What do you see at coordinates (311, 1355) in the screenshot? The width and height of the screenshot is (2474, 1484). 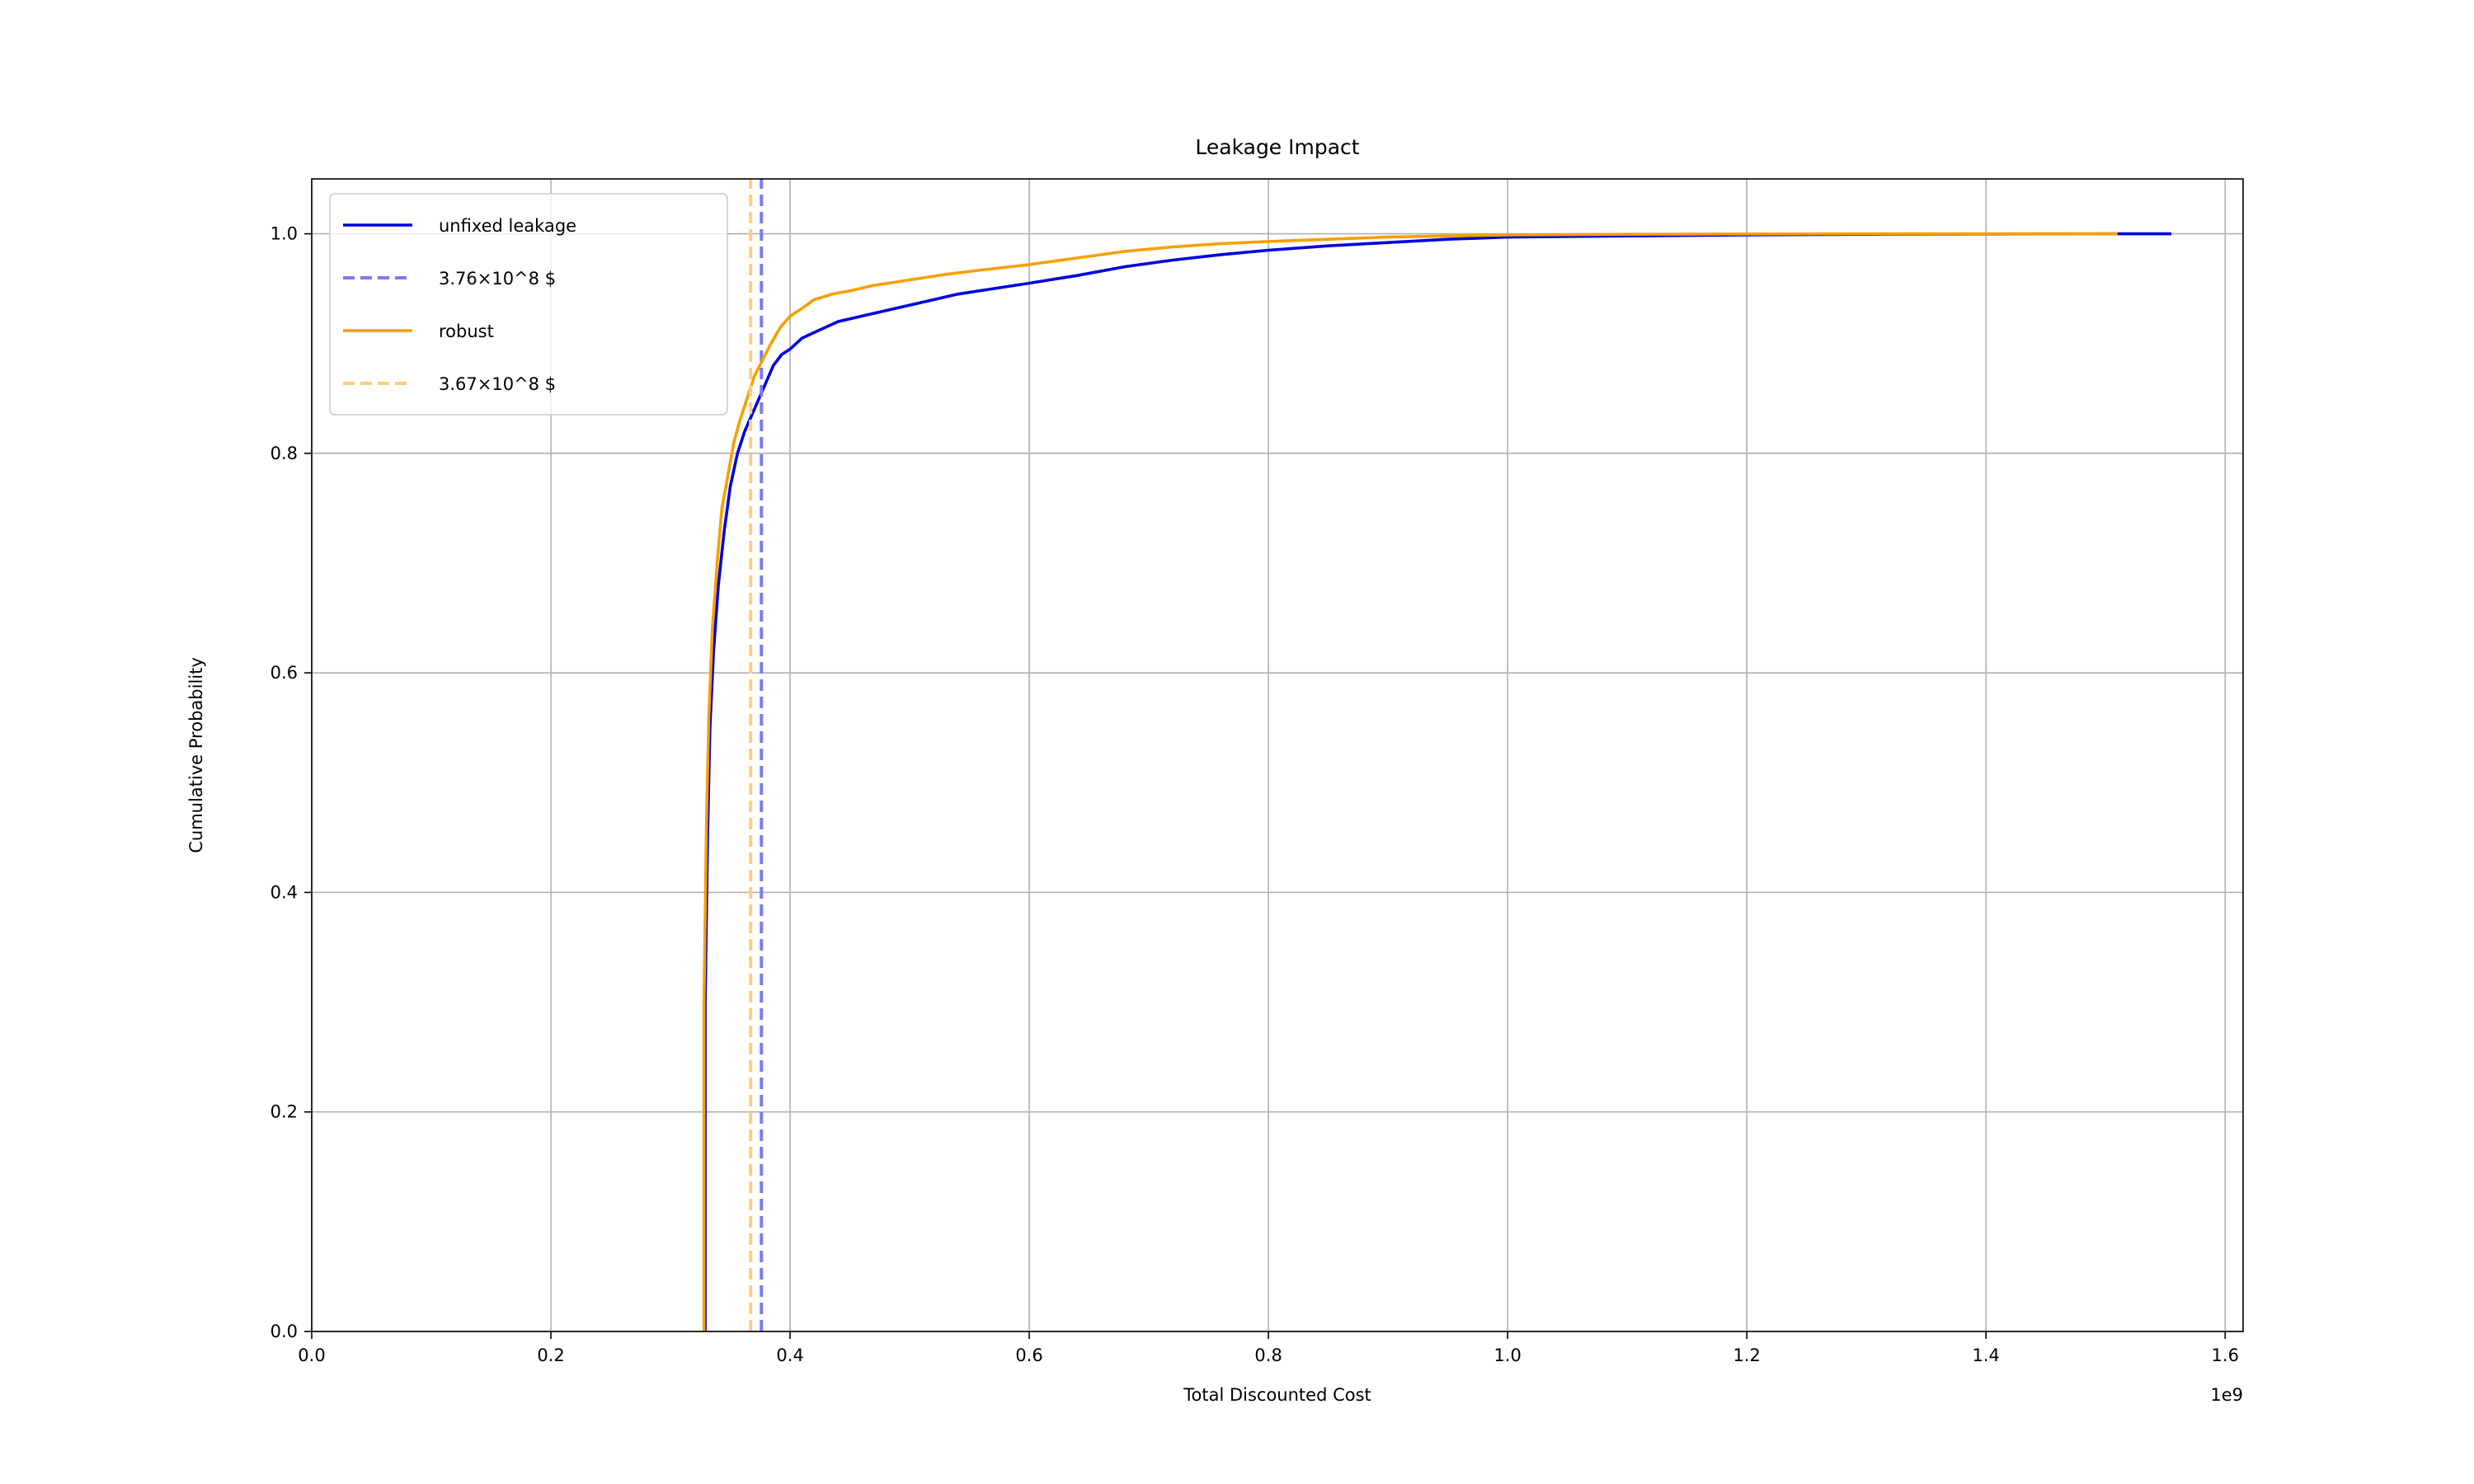 I see `x-tick-label: 0.0` at bounding box center [311, 1355].